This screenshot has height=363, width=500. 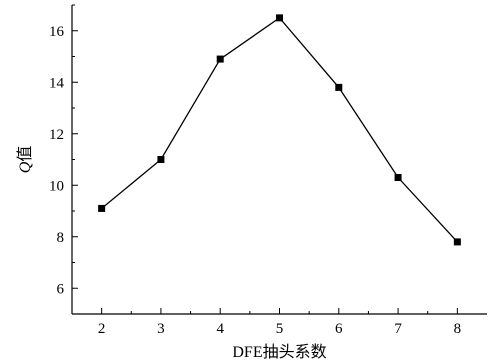 What do you see at coordinates (458, 329) in the screenshot?
I see `x-tick-label-8: 8` at bounding box center [458, 329].